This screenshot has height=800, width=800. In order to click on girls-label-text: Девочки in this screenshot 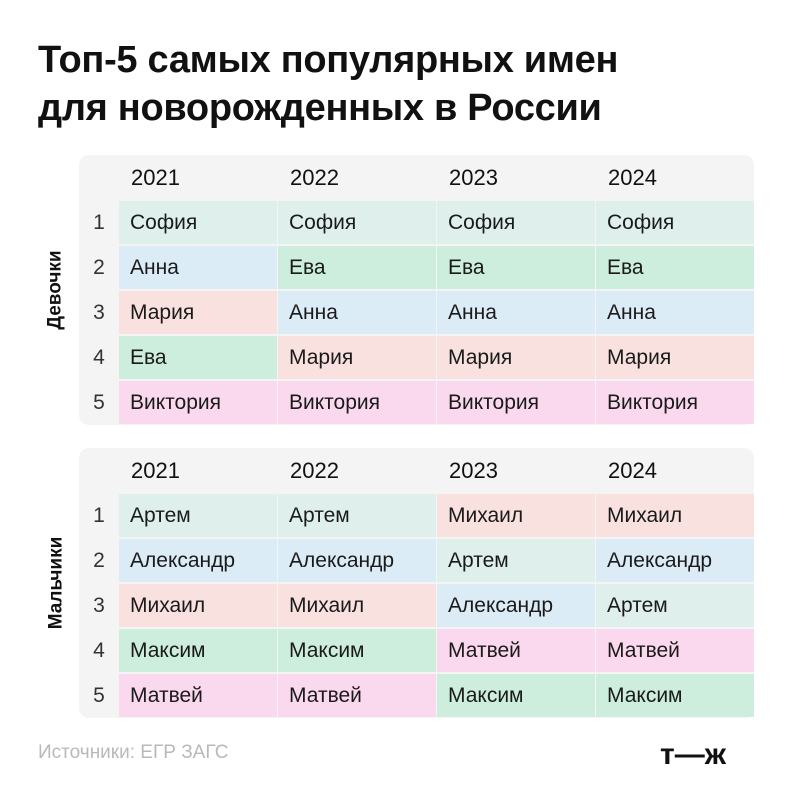, I will do `click(55, 290)`.